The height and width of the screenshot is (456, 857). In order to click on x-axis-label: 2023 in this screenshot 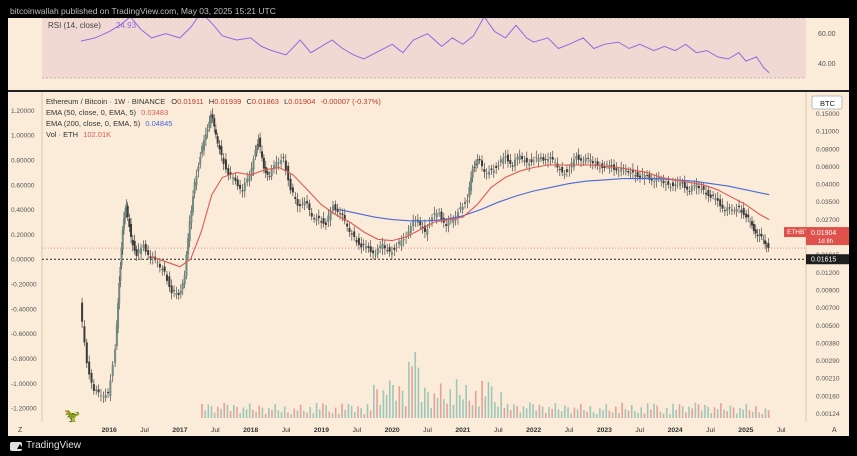, I will do `click(604, 430)`.